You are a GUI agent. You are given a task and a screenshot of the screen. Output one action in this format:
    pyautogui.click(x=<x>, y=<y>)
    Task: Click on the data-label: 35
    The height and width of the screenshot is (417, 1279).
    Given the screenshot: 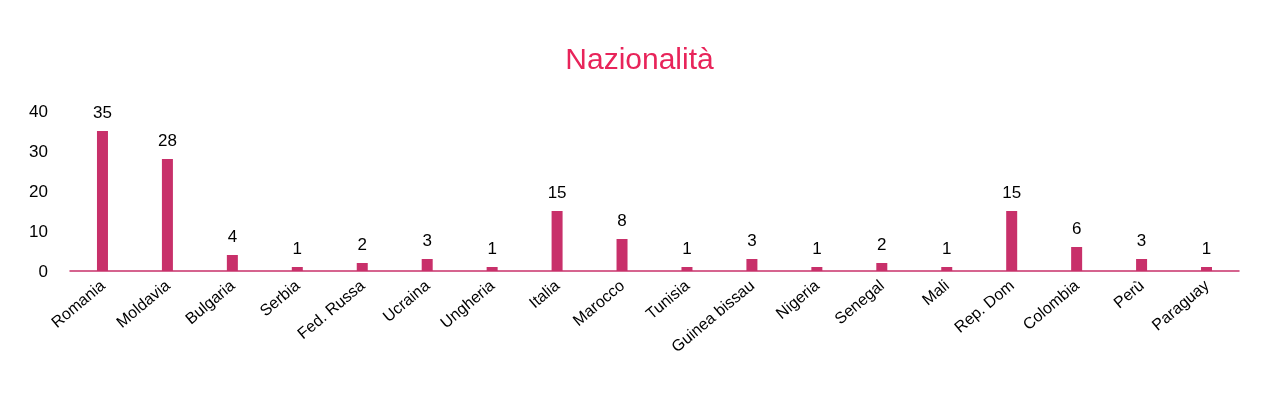 What is the action you would take?
    pyautogui.click(x=102, y=112)
    